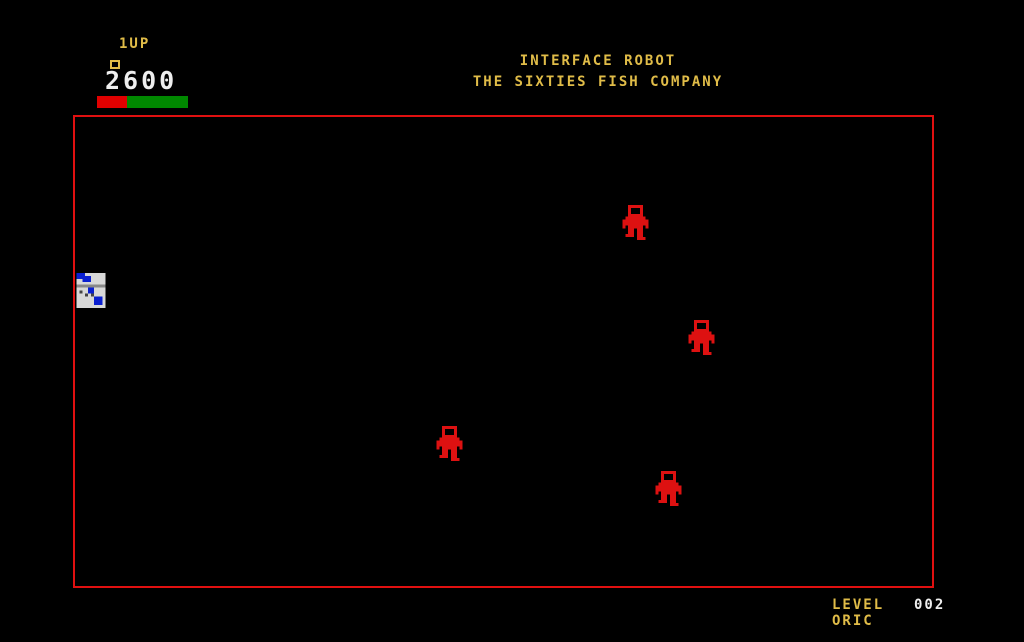 Image resolution: width=1024 pixels, height=642 pixels. What do you see at coordinates (157, 102) in the screenshot?
I see `energy-bar-remaining` at bounding box center [157, 102].